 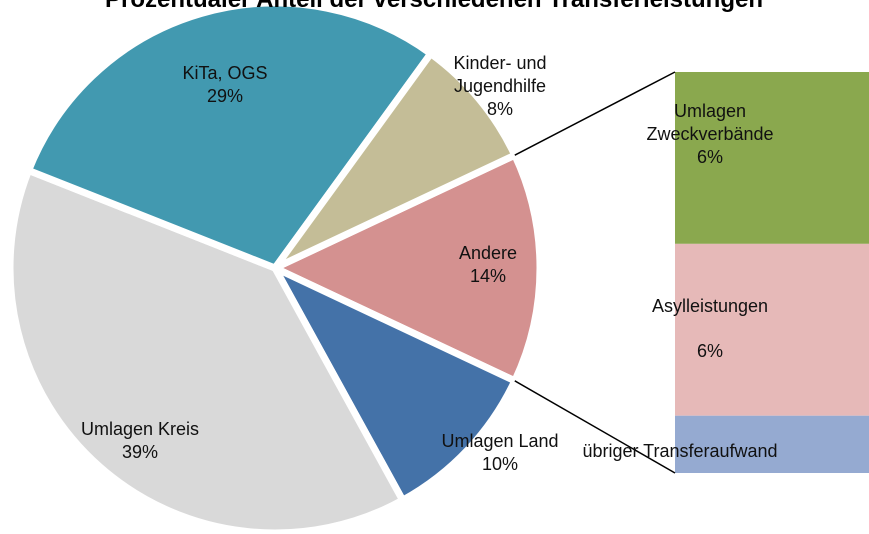 I want to click on bar-label: übriger Transferaufwand, so click(x=680, y=450).